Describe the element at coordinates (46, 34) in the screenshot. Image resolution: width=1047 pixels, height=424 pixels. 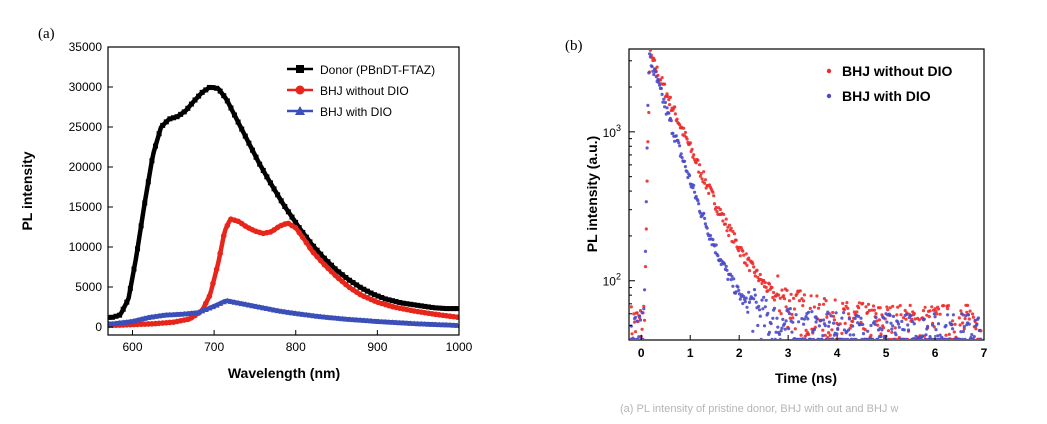
I see `panel-a-label: (a)` at that location.